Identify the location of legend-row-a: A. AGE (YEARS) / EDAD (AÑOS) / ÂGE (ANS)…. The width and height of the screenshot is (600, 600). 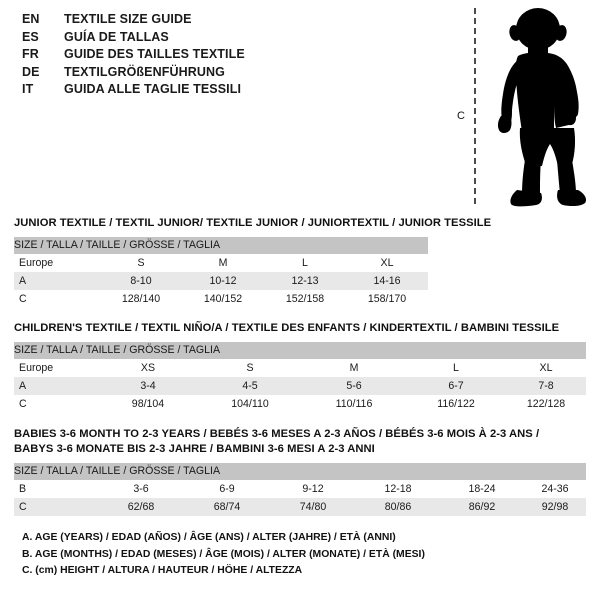
(209, 537).